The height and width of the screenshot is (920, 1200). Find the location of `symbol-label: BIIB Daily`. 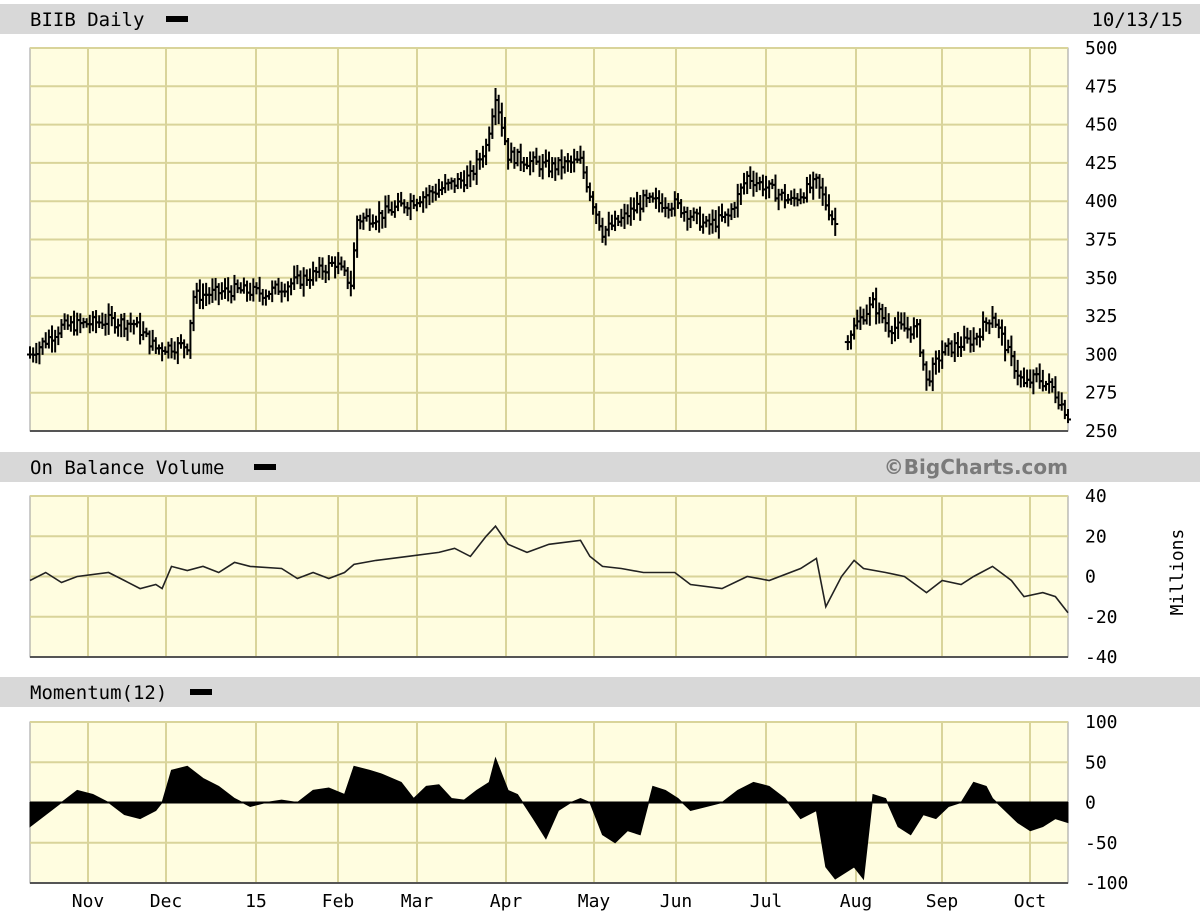

symbol-label: BIIB Daily is located at coordinates (87, 20).